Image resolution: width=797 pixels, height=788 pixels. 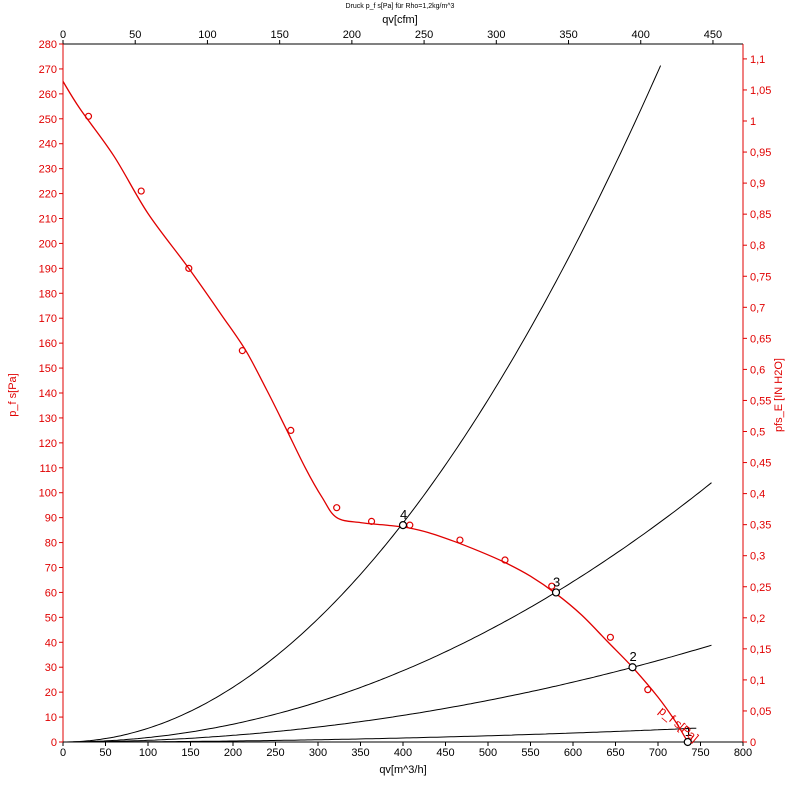 What do you see at coordinates (51, 519) in the screenshot?
I see `y-left-tick-label: 90` at bounding box center [51, 519].